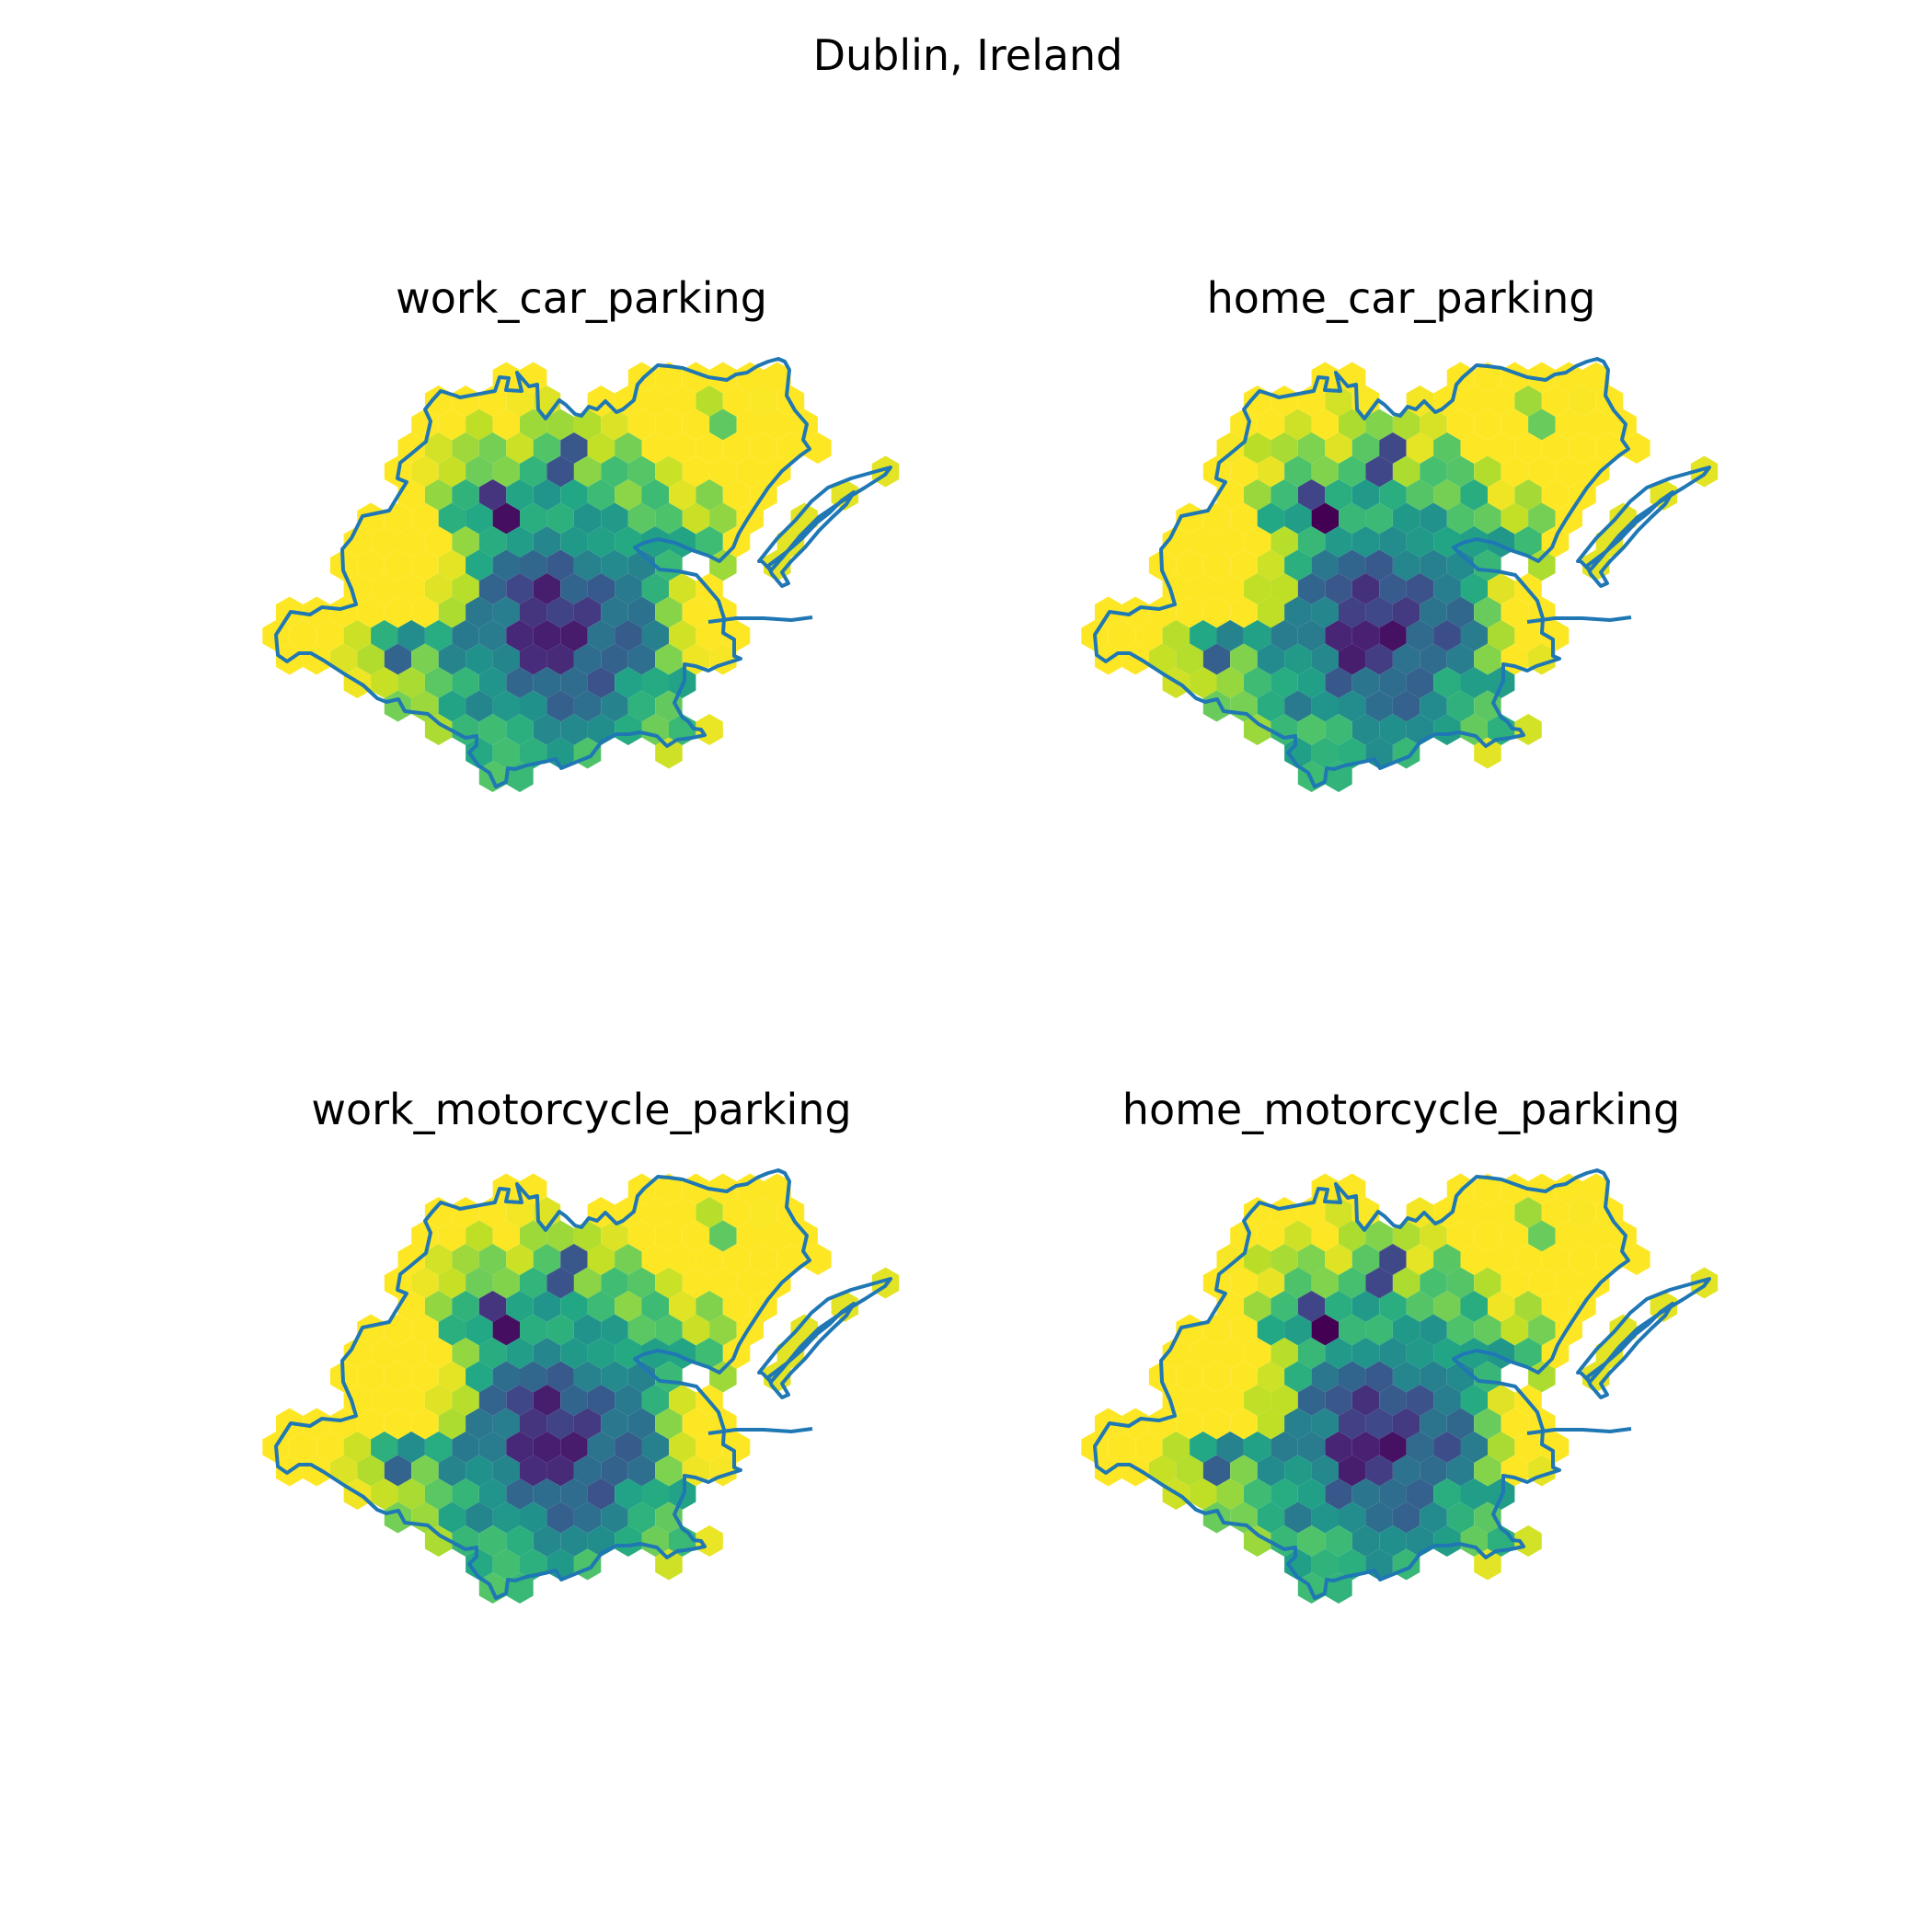 This screenshot has height=1932, width=1932. What do you see at coordinates (824, 519) in the screenshot?
I see `boundary-north-spit` at bounding box center [824, 519].